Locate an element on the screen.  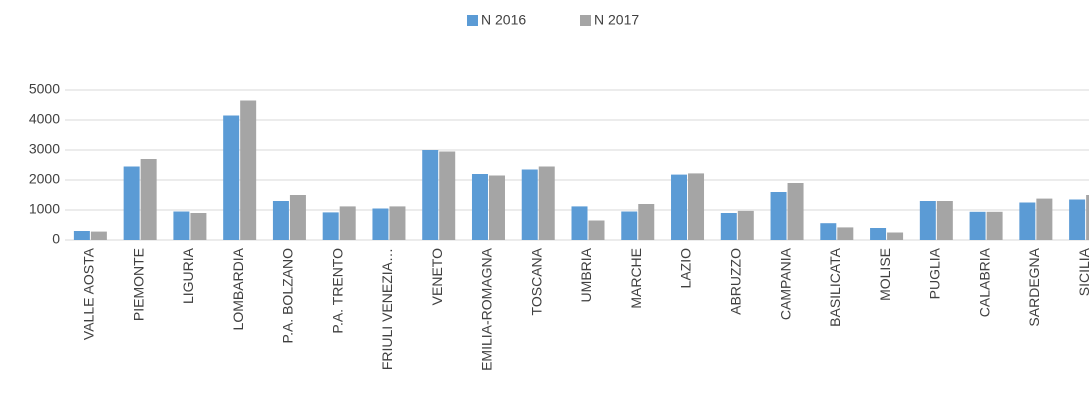
x-tick-label: CAMPANIA is located at coordinates (785, 283).